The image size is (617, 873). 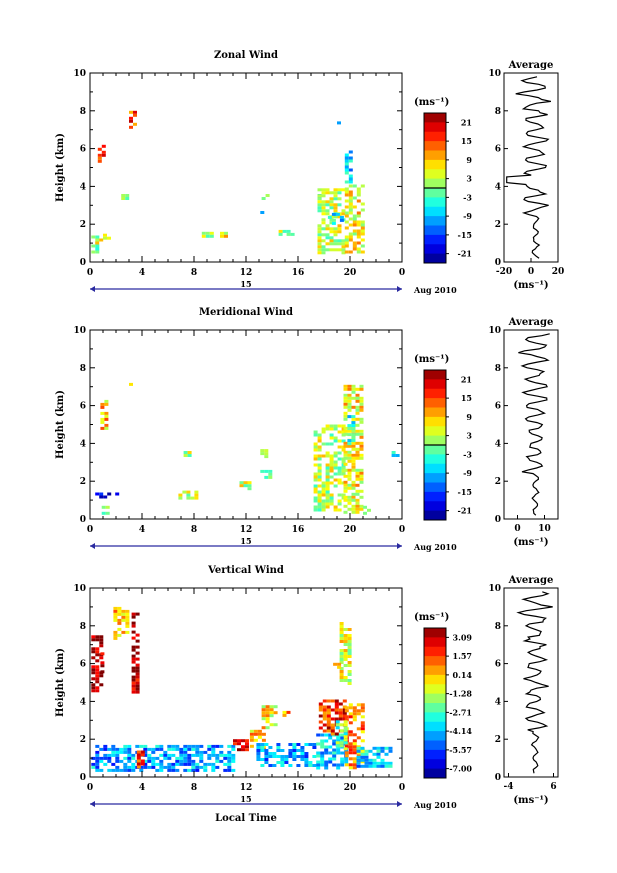 I want to click on average-x-title: (ms⁻¹), so click(x=530, y=542).